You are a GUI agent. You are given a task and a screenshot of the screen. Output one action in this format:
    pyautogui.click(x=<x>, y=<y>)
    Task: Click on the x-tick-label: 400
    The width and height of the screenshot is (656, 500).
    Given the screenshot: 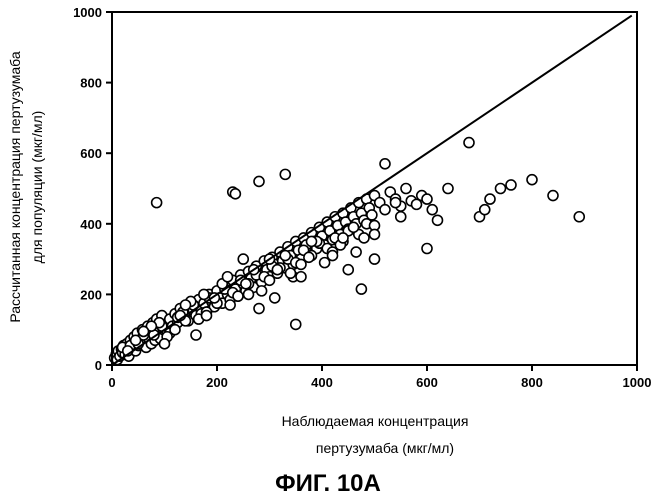 What is the action you would take?
    pyautogui.click(x=322, y=382)
    